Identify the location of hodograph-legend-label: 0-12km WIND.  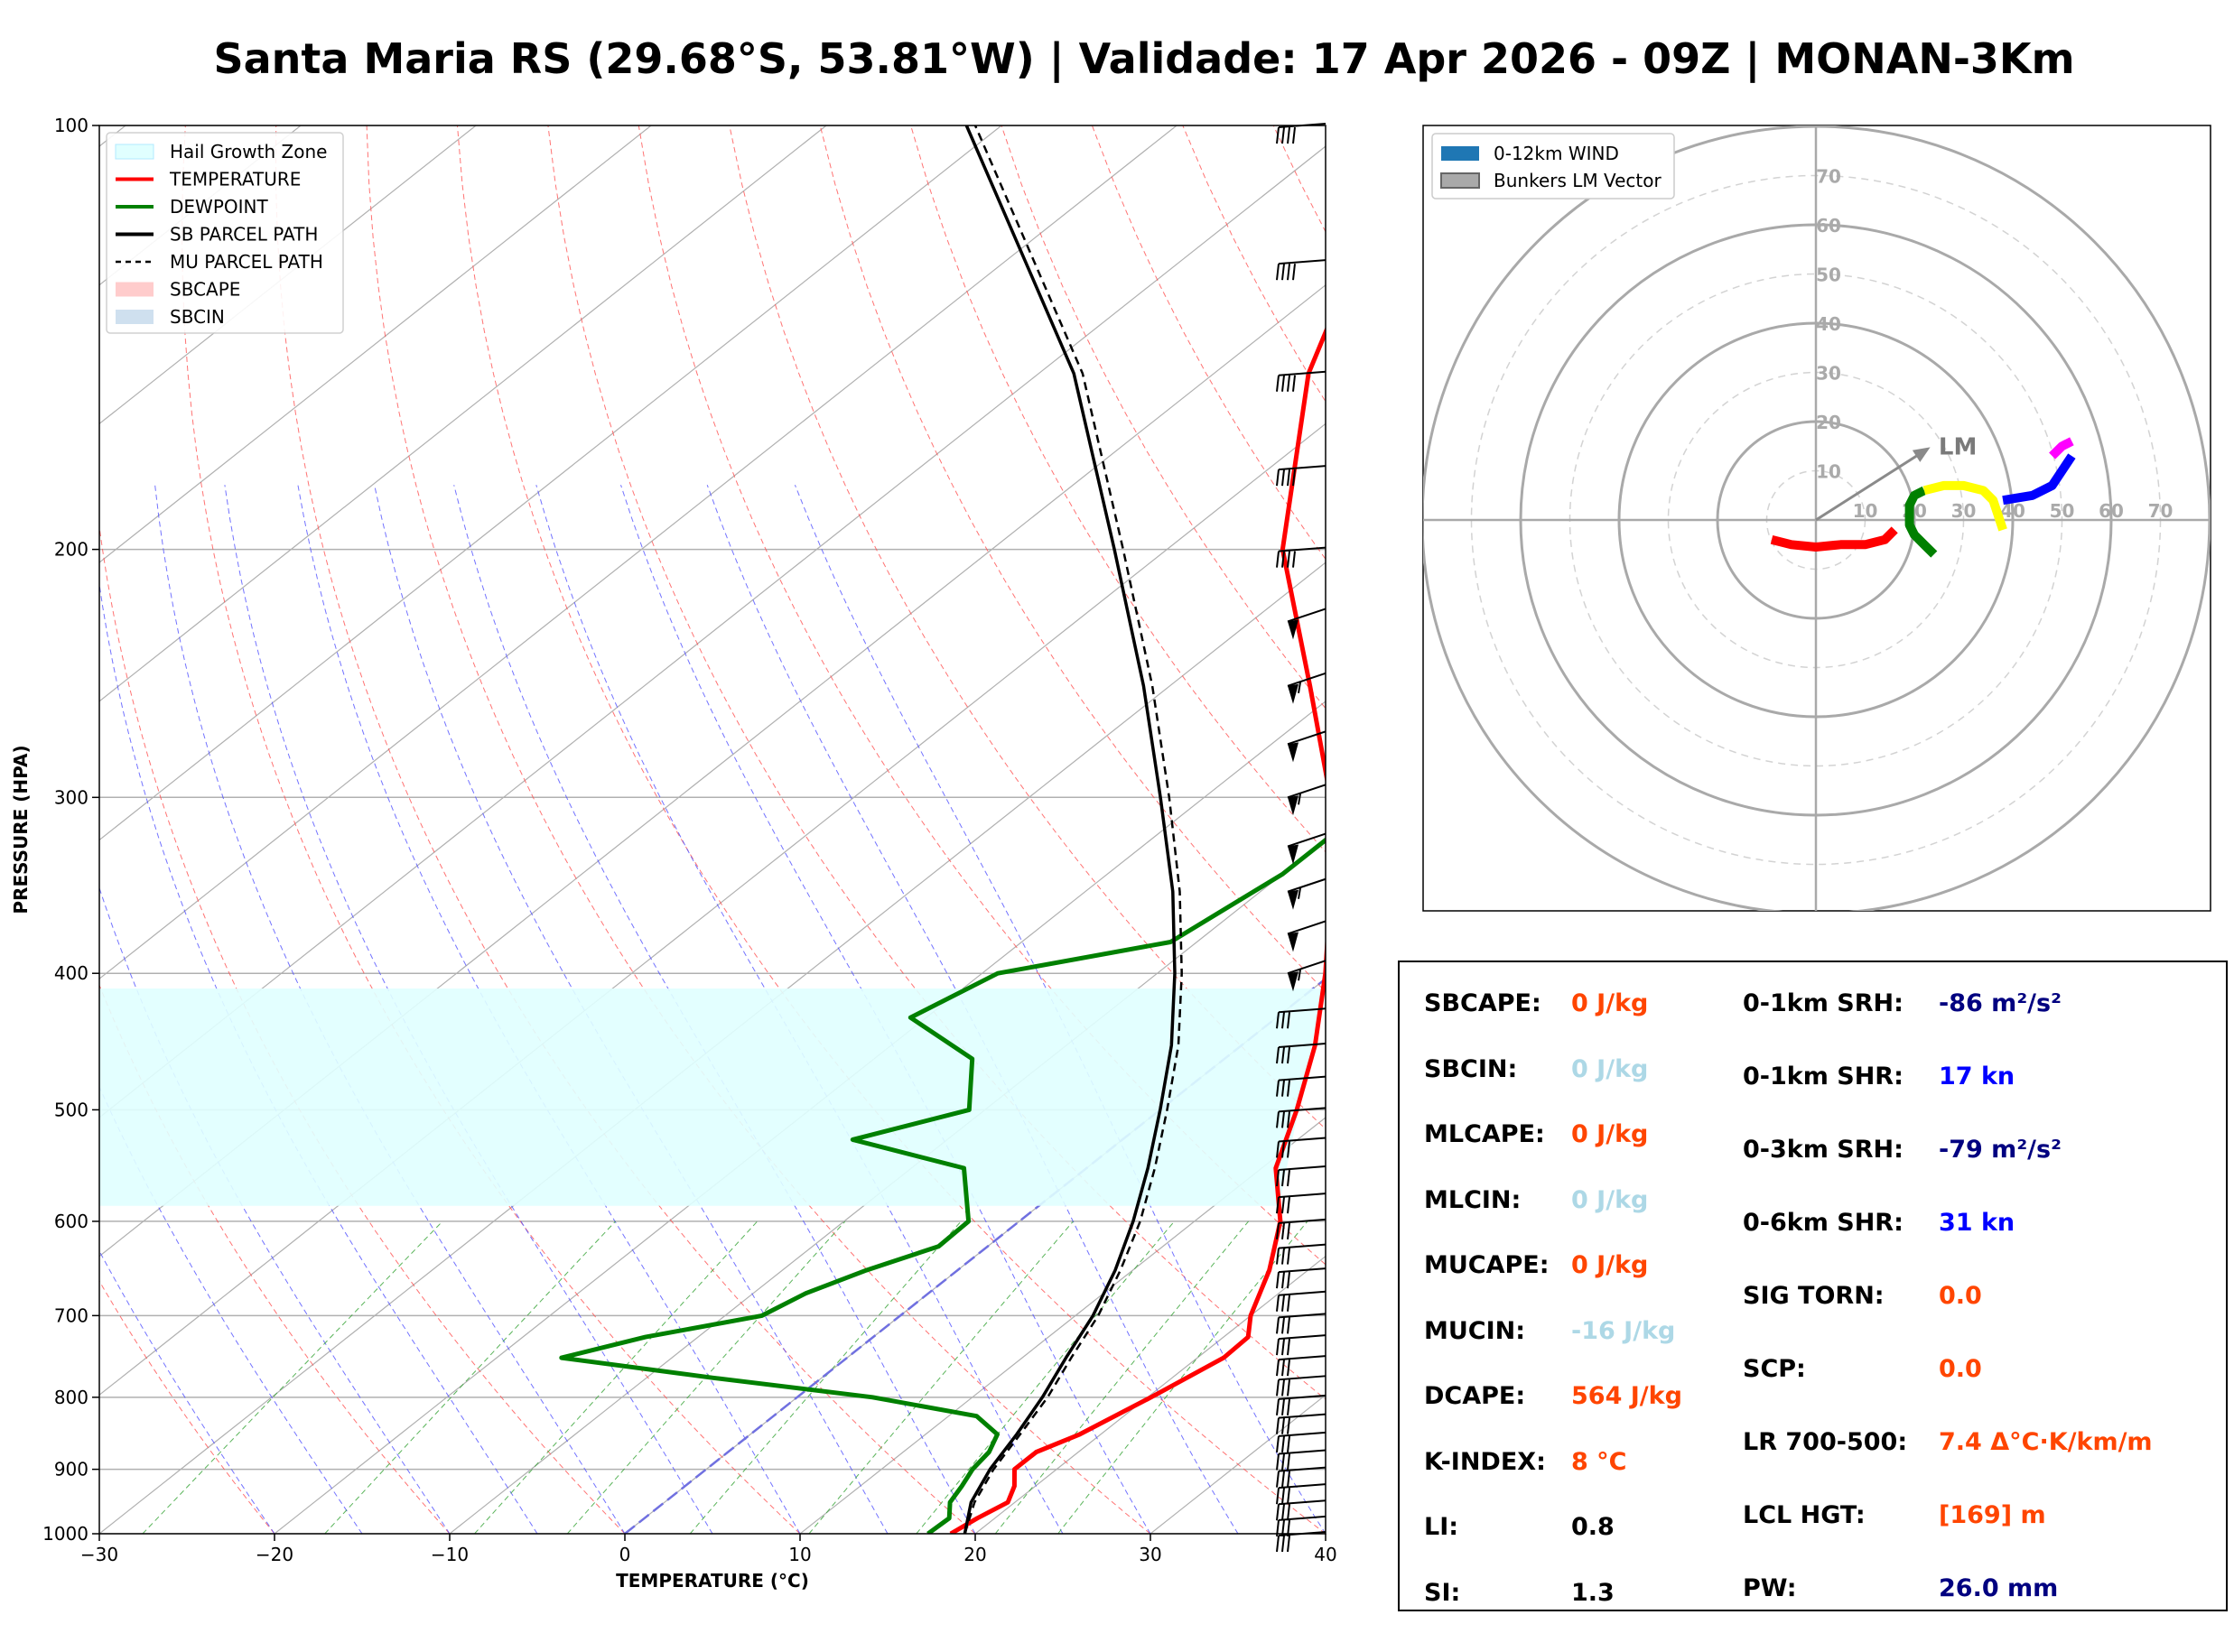
(1556, 153).